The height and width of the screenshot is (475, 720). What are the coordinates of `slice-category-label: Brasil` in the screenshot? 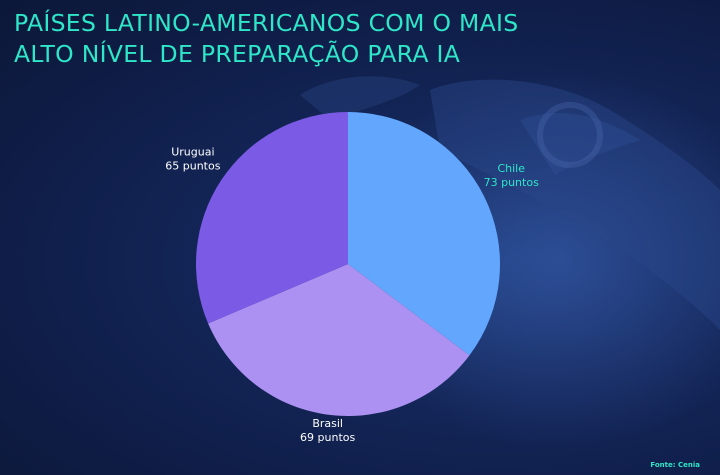 It's located at (327, 423).